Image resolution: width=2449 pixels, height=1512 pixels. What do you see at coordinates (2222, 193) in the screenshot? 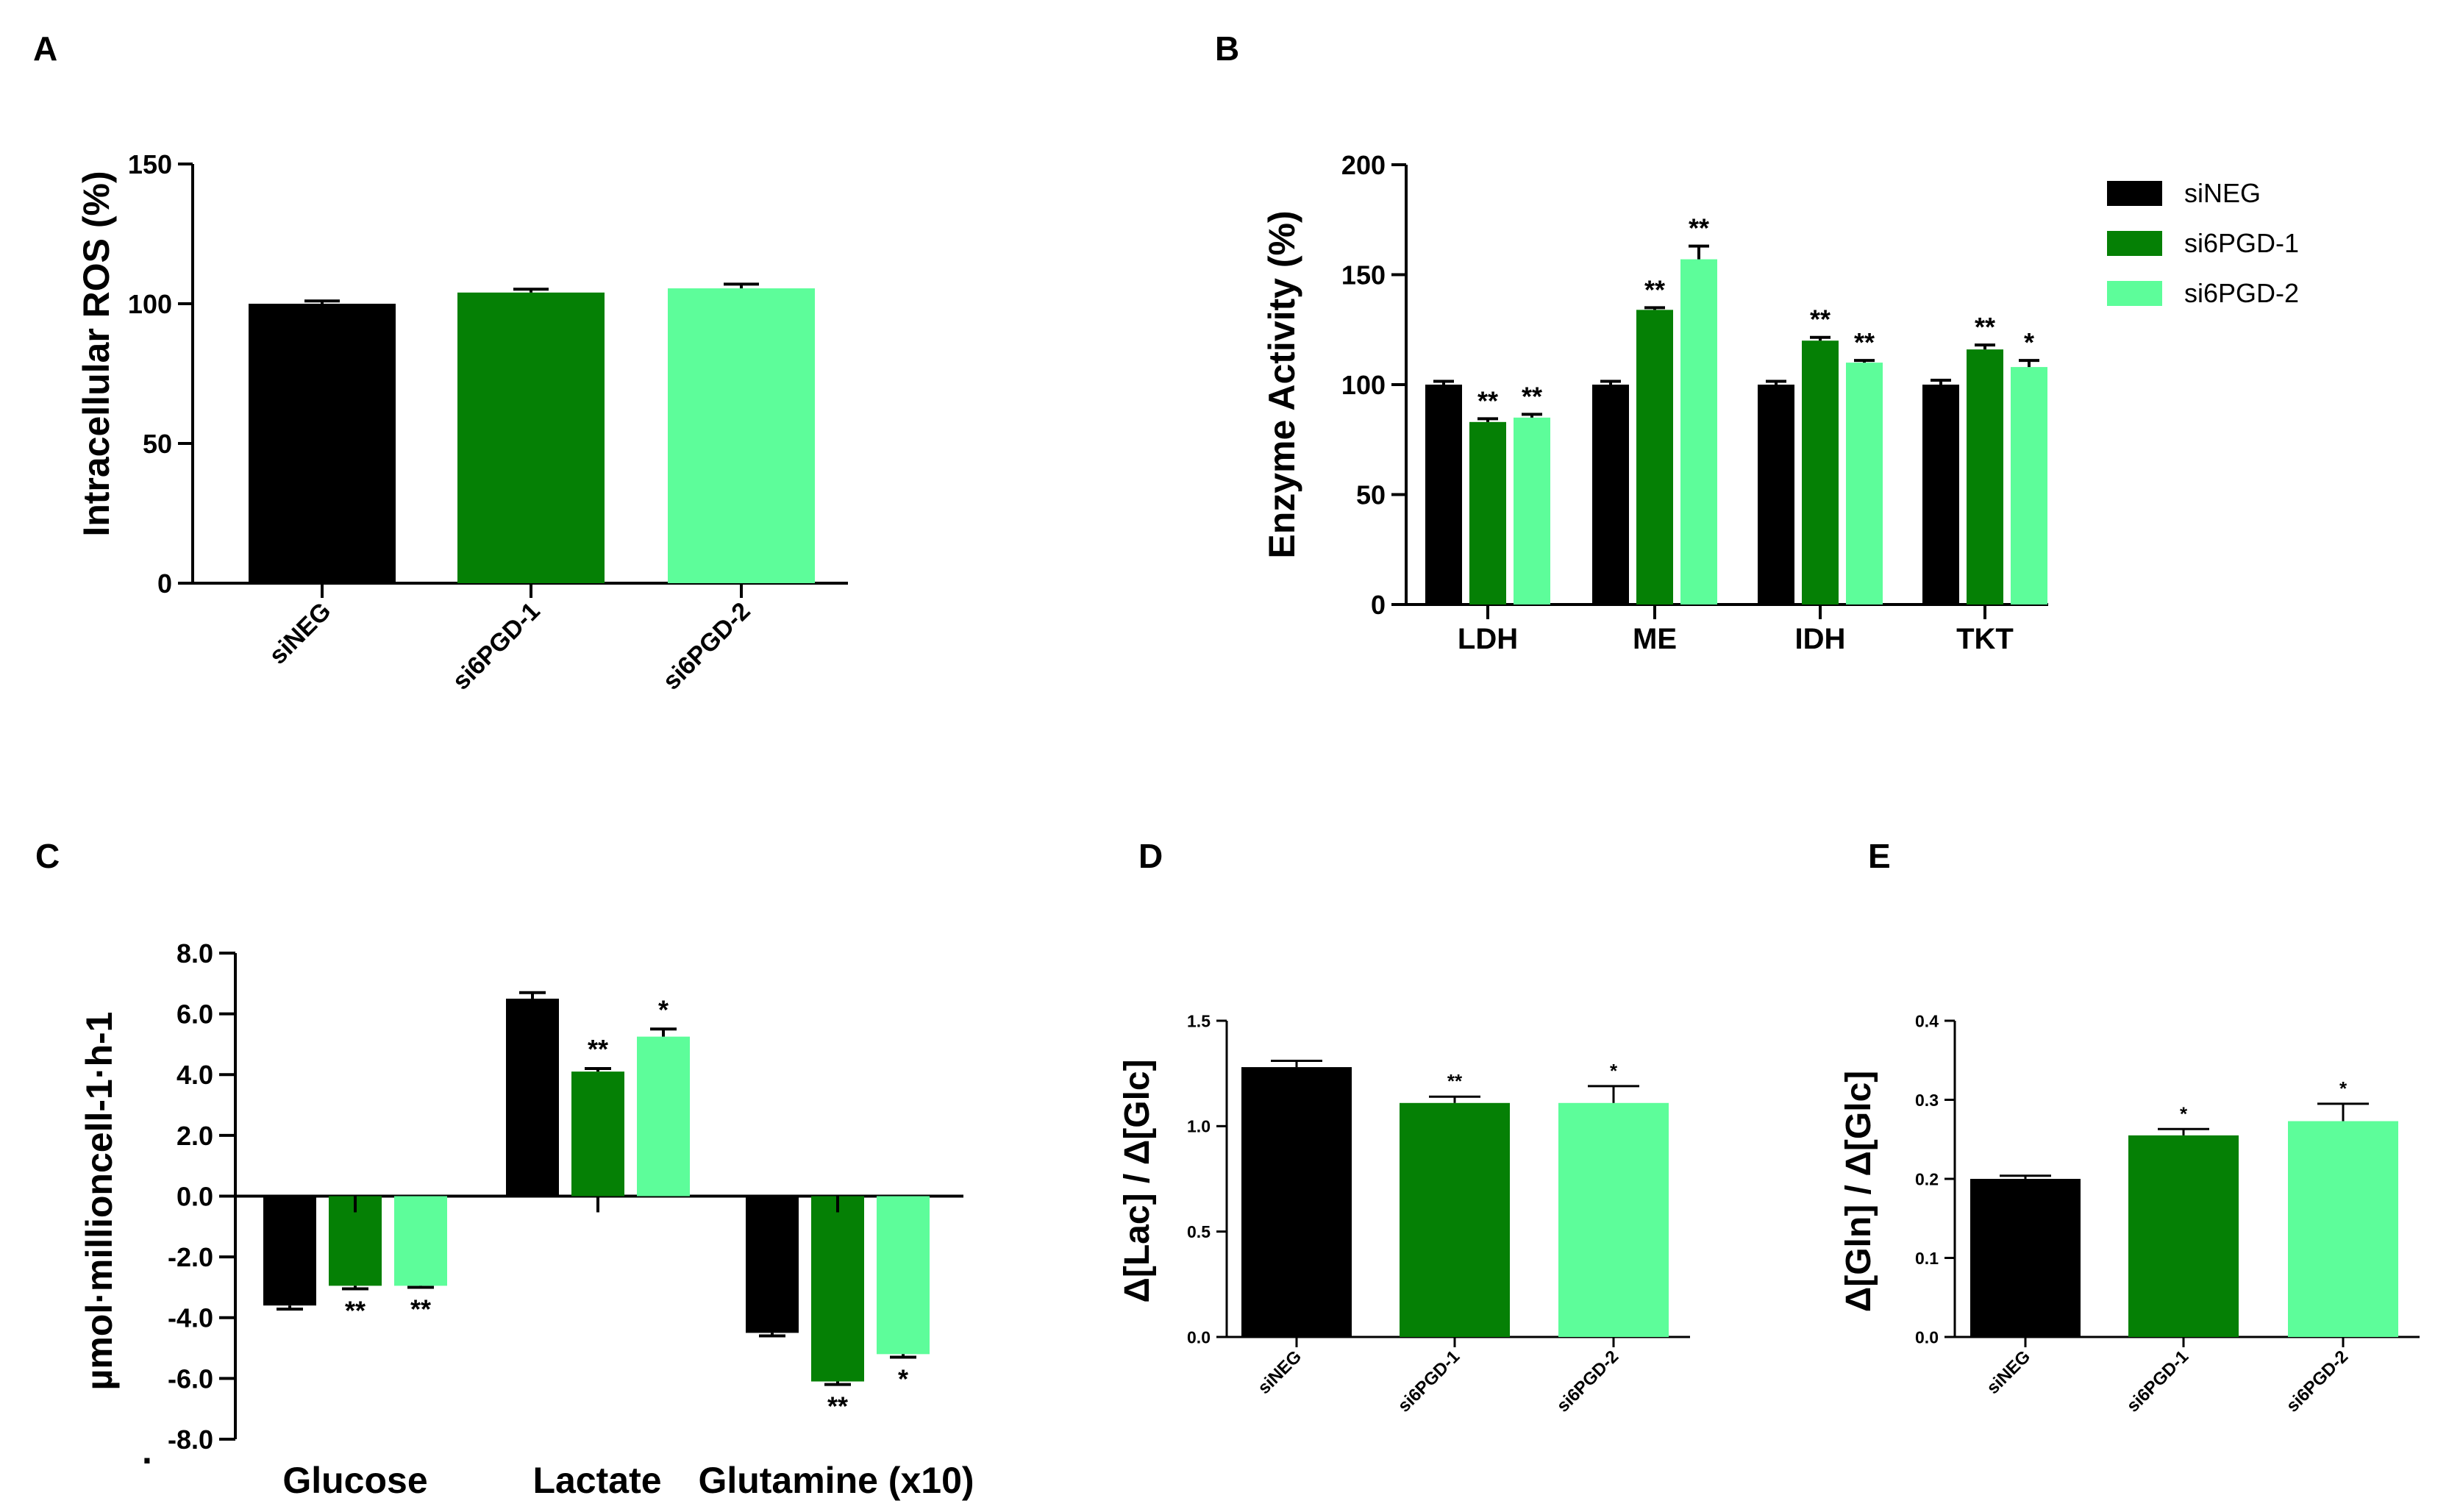
I see `legend-label-sineg: siNEG` at bounding box center [2222, 193].